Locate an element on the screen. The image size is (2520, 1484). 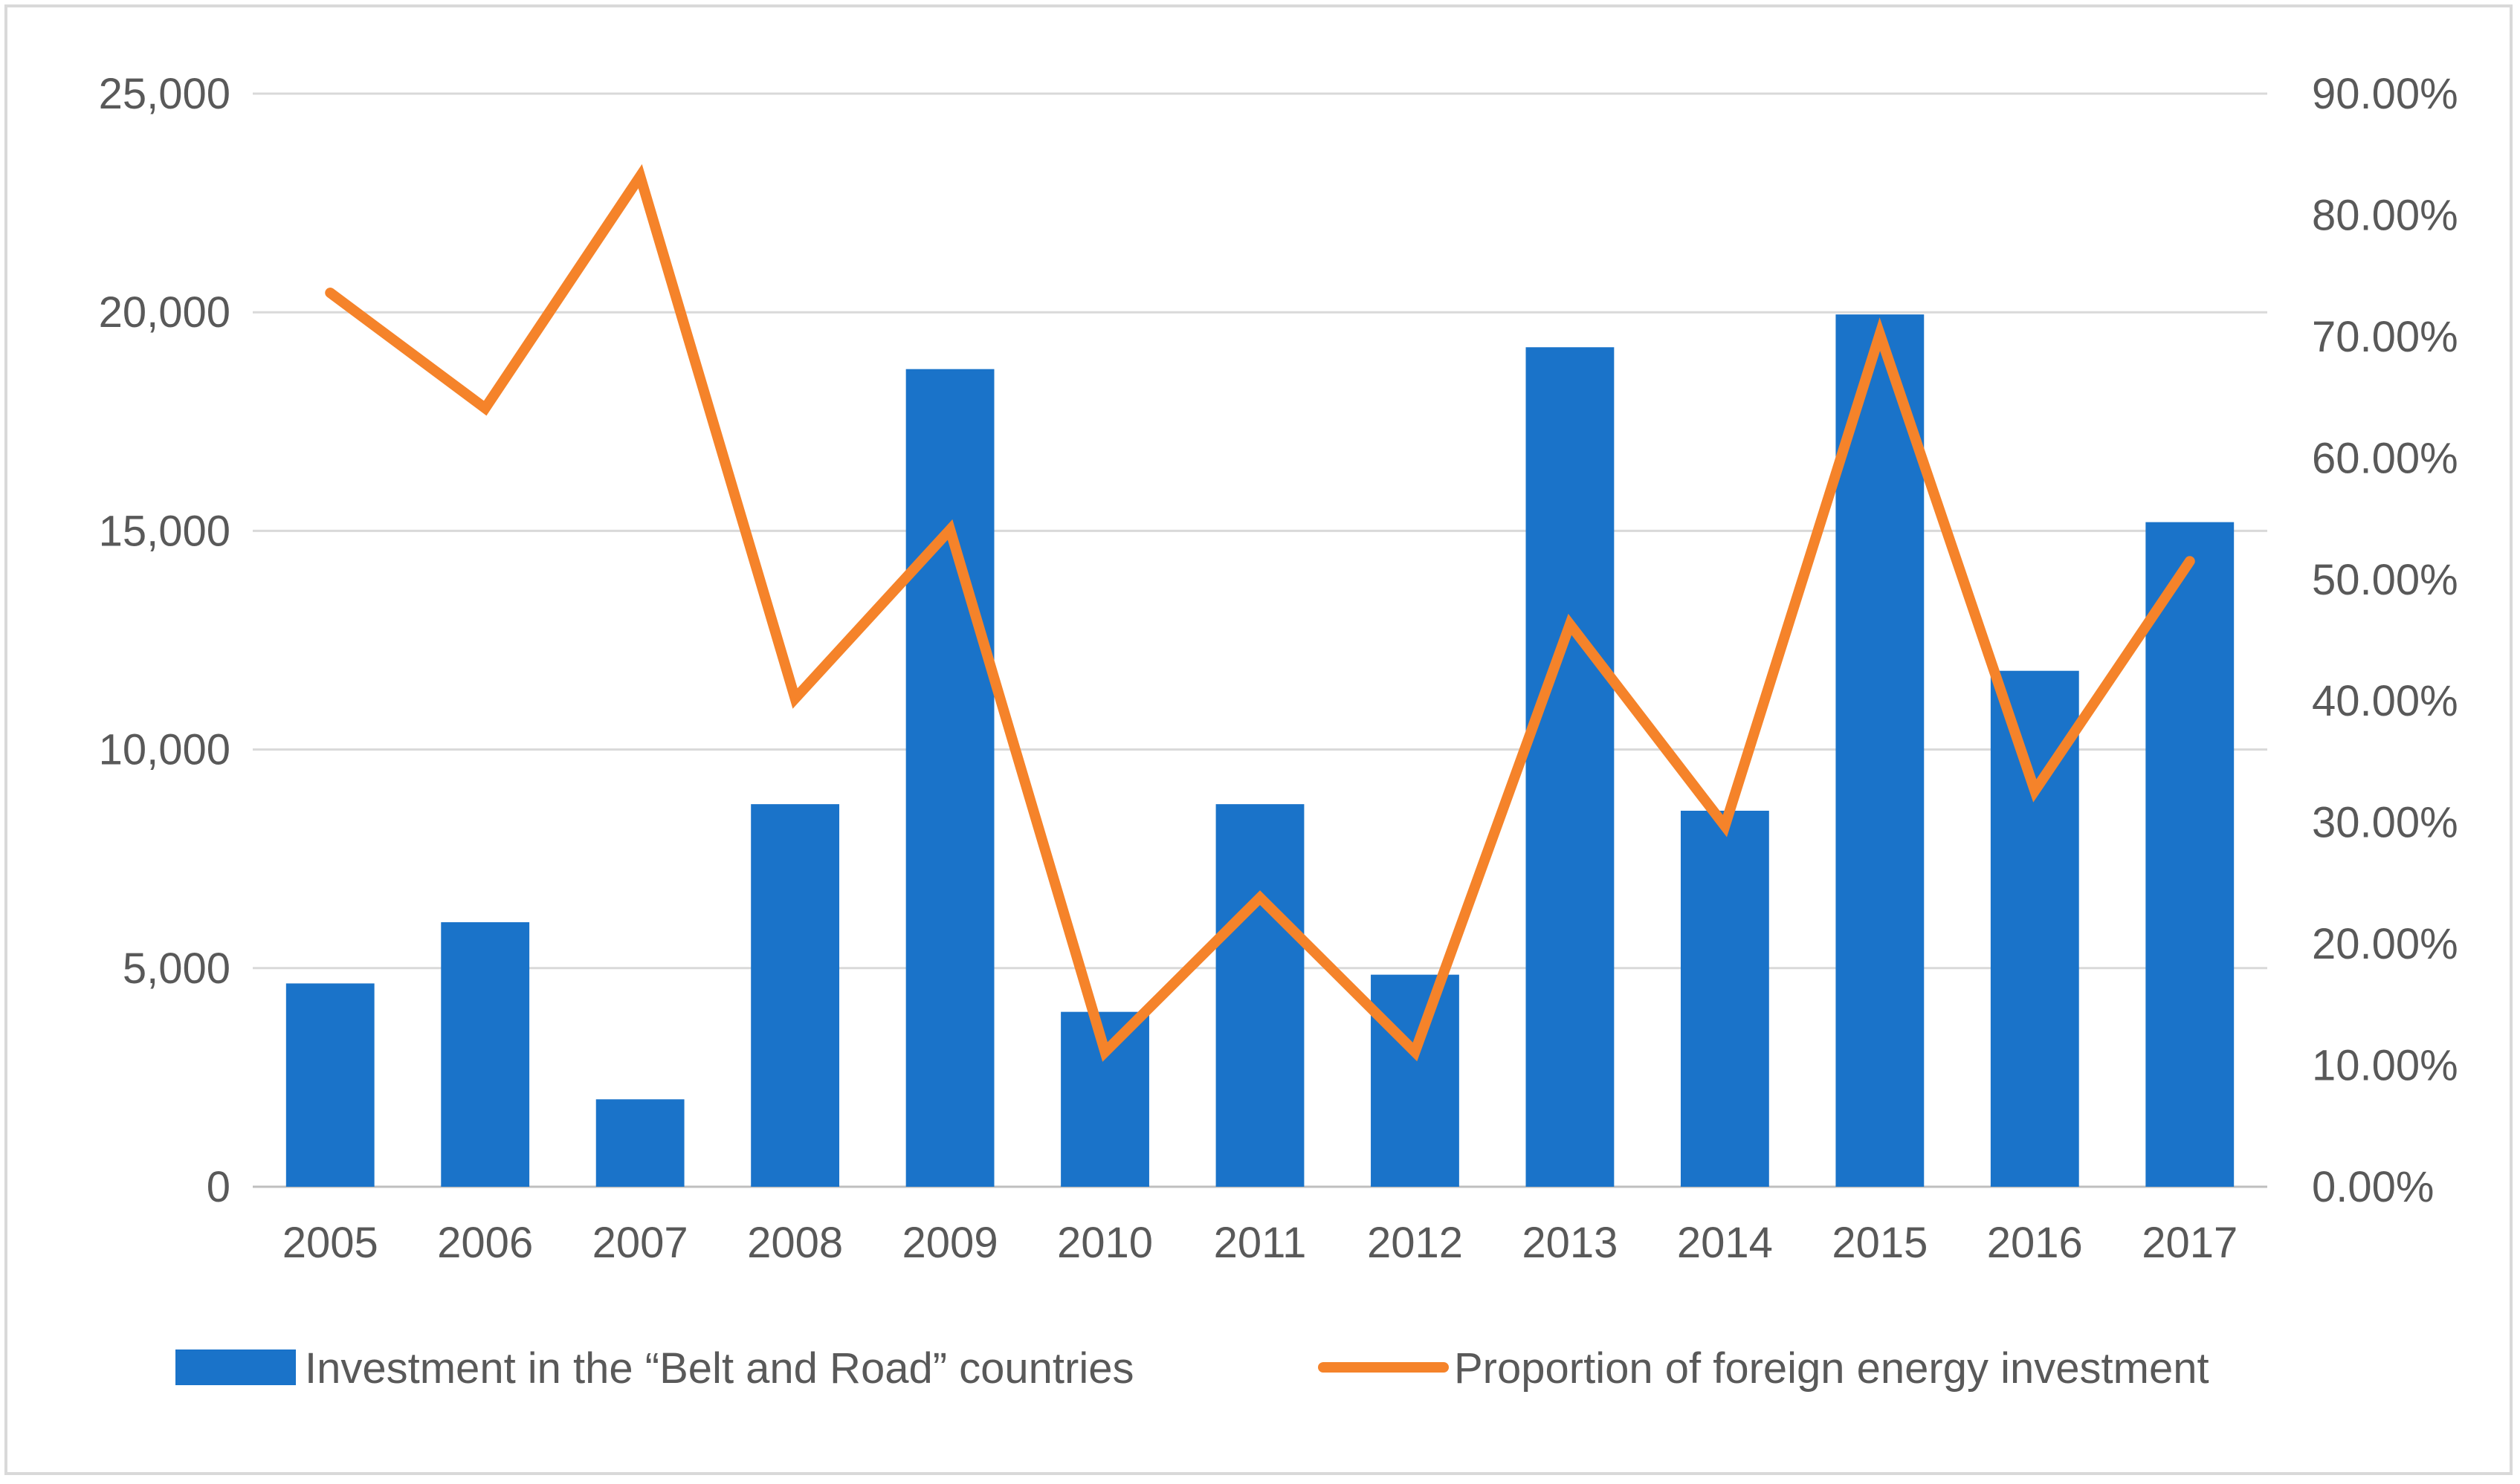
y-right-tick-label: 50.00% is located at coordinates (2385, 580).